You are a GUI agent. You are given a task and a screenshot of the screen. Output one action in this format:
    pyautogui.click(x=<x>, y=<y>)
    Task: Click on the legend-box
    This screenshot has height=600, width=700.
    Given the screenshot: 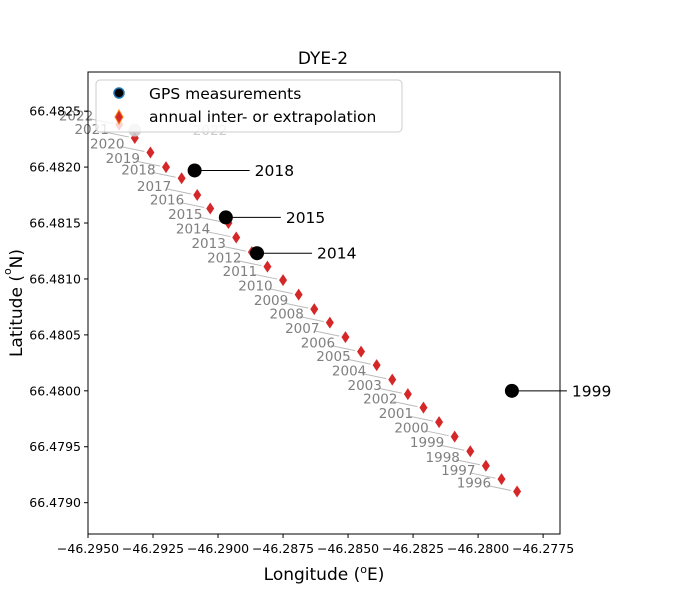 What is the action you would take?
    pyautogui.click(x=249, y=106)
    